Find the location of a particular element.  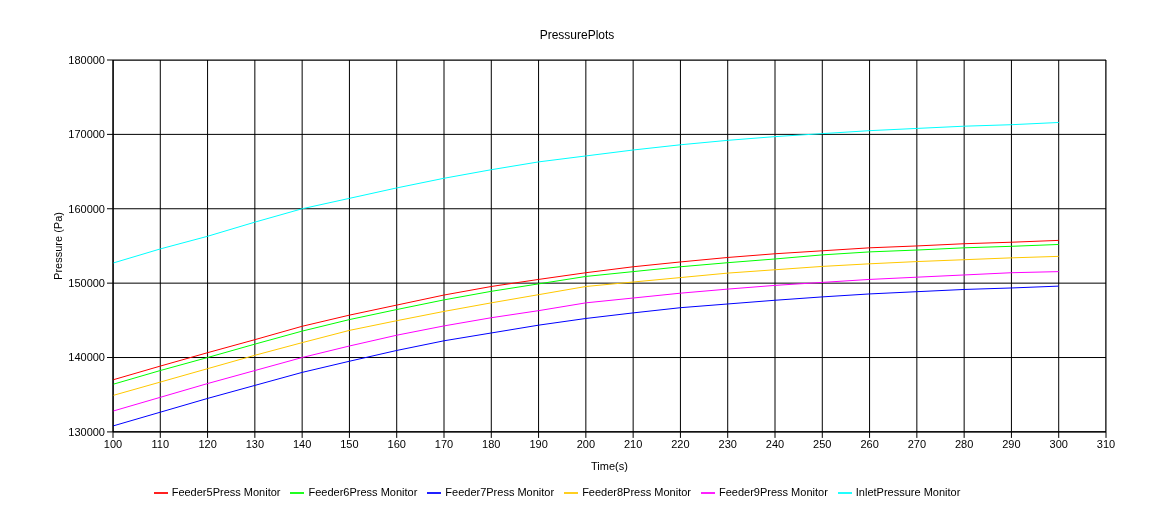

x-tick-label: 180 is located at coordinates (491, 443).